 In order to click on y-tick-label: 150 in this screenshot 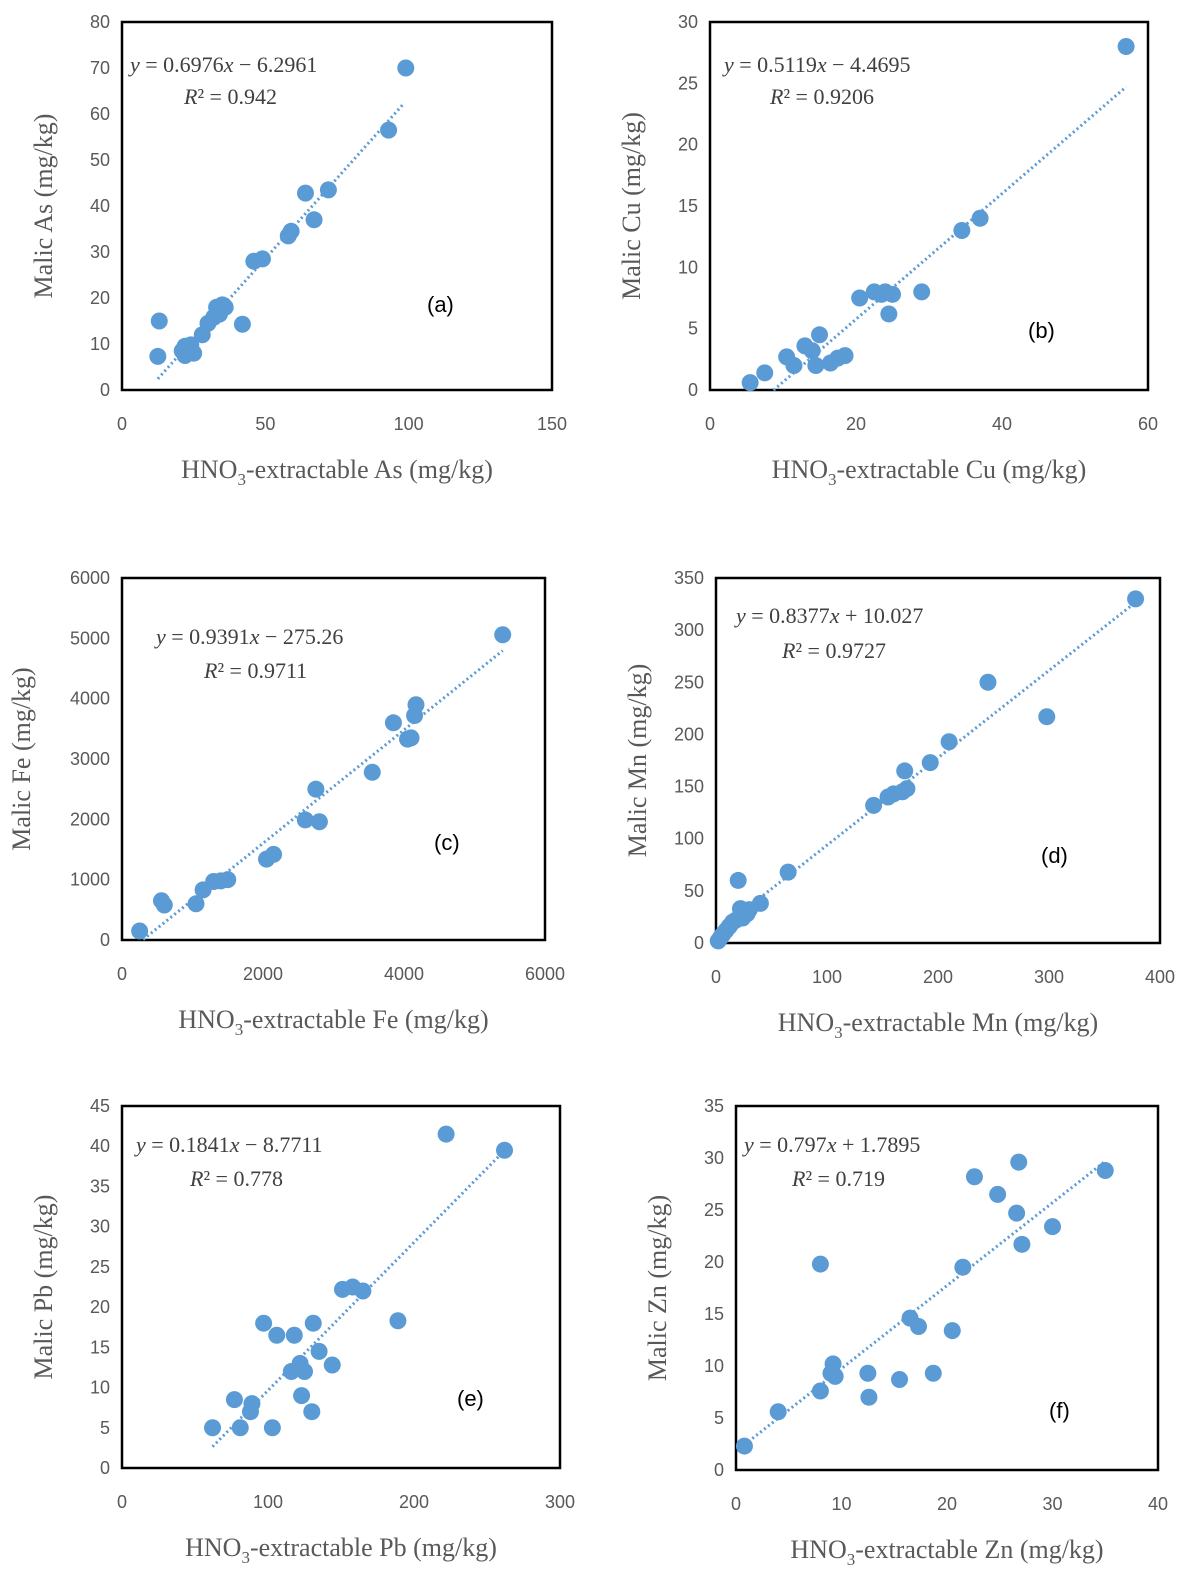, I will do `click(689, 787)`.